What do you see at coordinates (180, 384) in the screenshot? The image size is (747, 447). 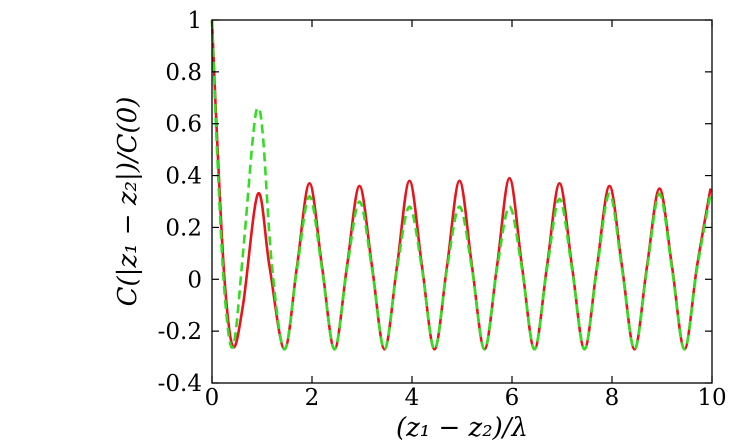 I see `y-tick-label-0: -0.4` at bounding box center [180, 384].